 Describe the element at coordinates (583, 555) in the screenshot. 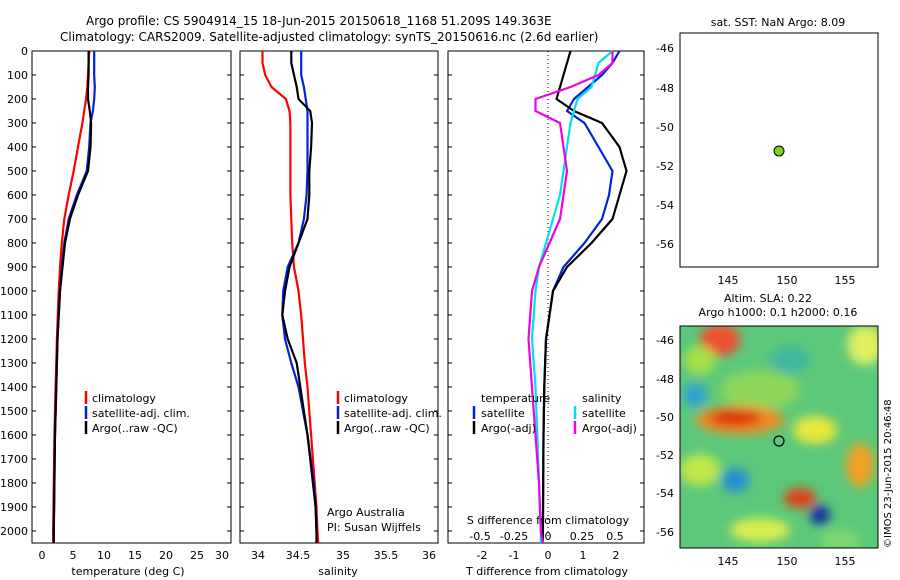

I see `x-tick-label: 1` at that location.